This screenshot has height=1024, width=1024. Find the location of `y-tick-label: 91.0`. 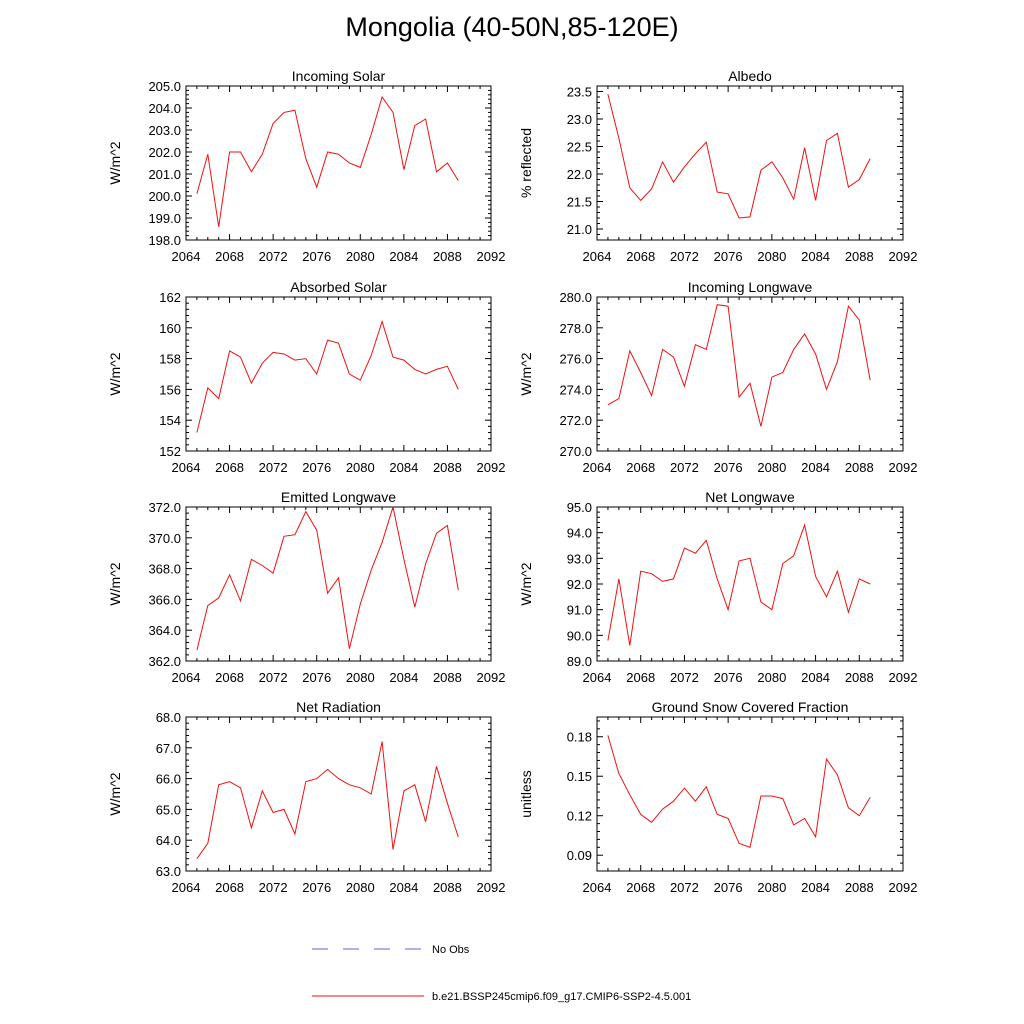

y-tick-label: 91.0 is located at coordinates (579, 610).